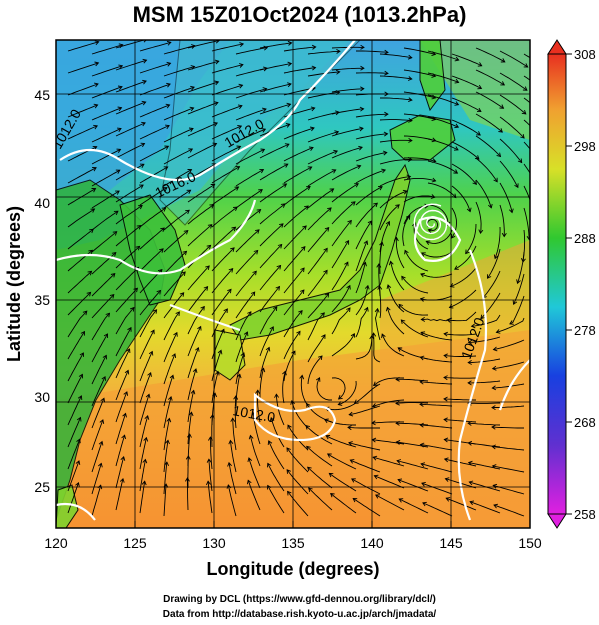 The height and width of the screenshot is (625, 599). What do you see at coordinates (430, 222) in the screenshot?
I see `cyclone-spiral` at bounding box center [430, 222].